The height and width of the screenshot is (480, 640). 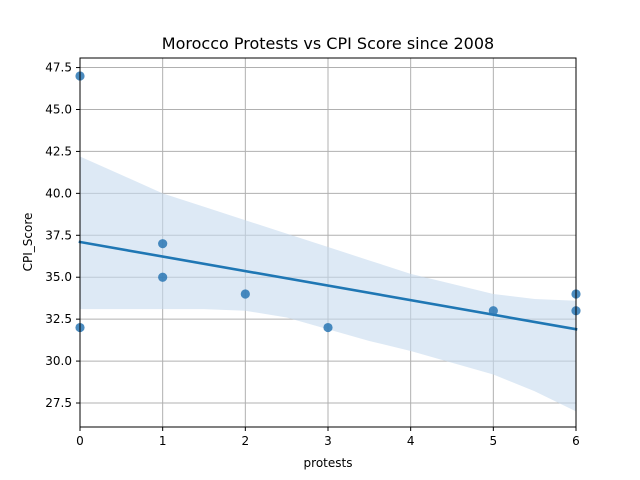 I want to click on y-tick-label: 35.0, so click(x=58, y=277).